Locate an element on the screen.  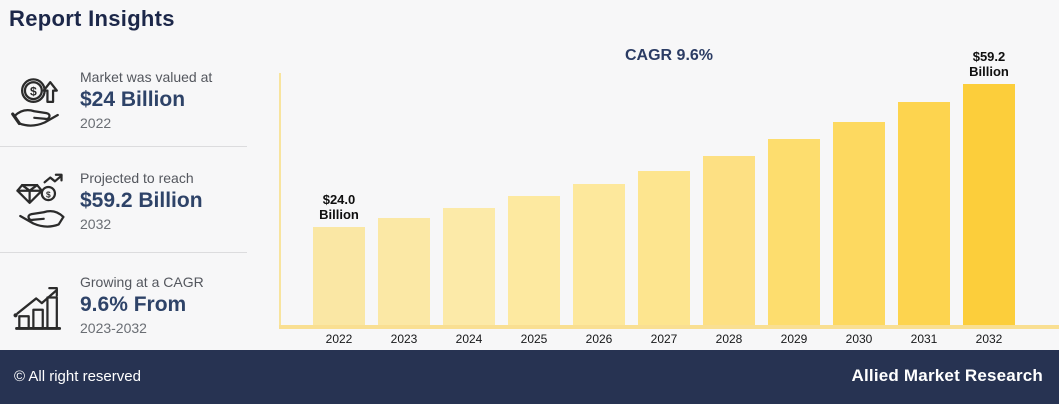
bar-column-2028 is located at coordinates (729, 240).